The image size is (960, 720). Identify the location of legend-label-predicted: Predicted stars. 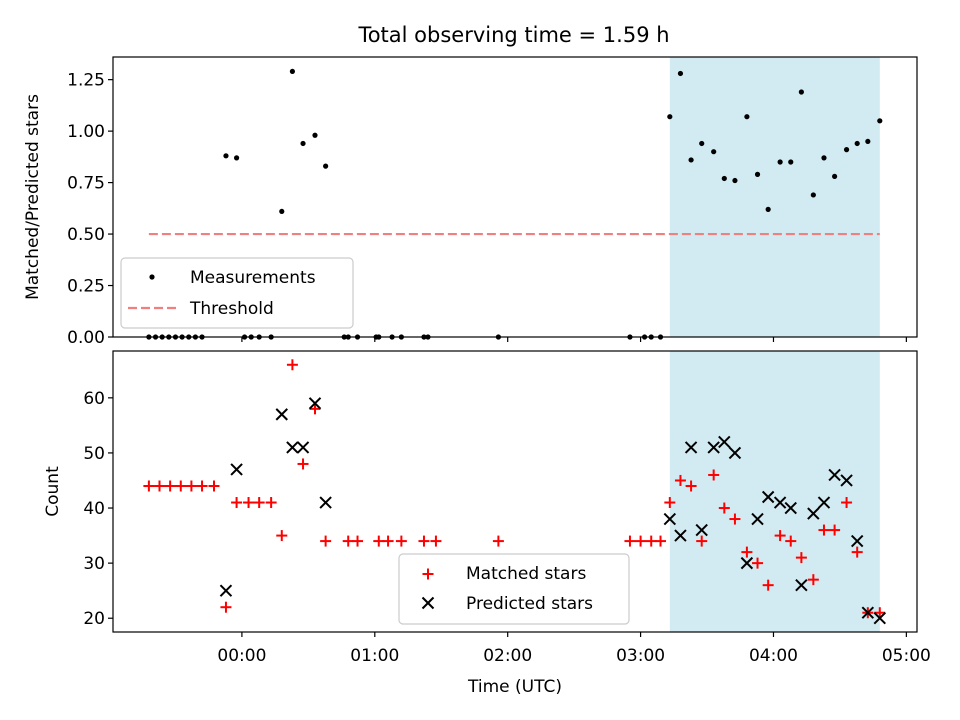
(529, 604).